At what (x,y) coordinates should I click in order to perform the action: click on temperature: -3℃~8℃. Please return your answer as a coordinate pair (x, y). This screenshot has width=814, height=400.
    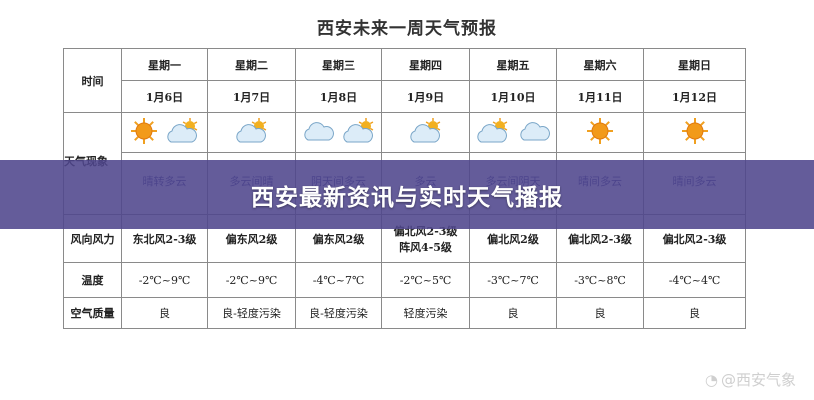
    Looking at the image, I should click on (600, 280).